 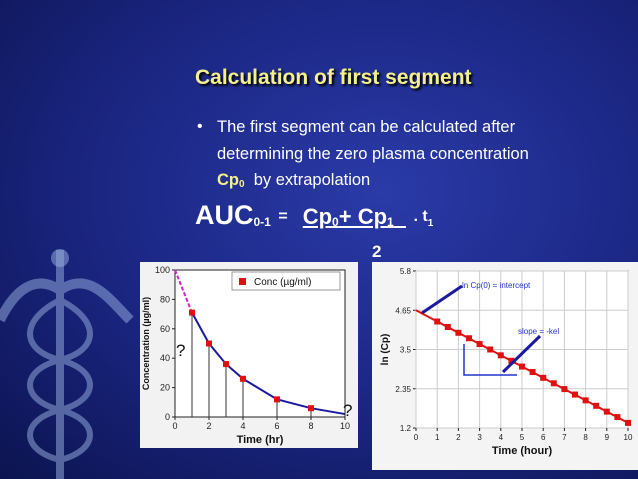 I want to click on x-tick-label: 5, so click(x=522, y=437).